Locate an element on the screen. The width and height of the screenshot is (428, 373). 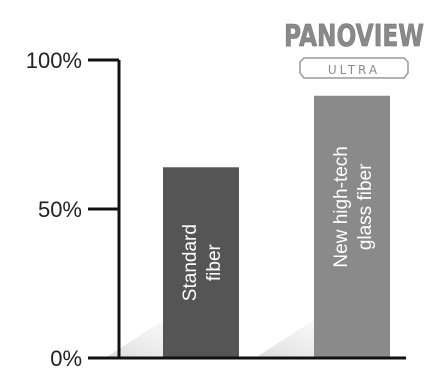
bar-label-2: New high-tech glass fiber is located at coordinates (353, 206).